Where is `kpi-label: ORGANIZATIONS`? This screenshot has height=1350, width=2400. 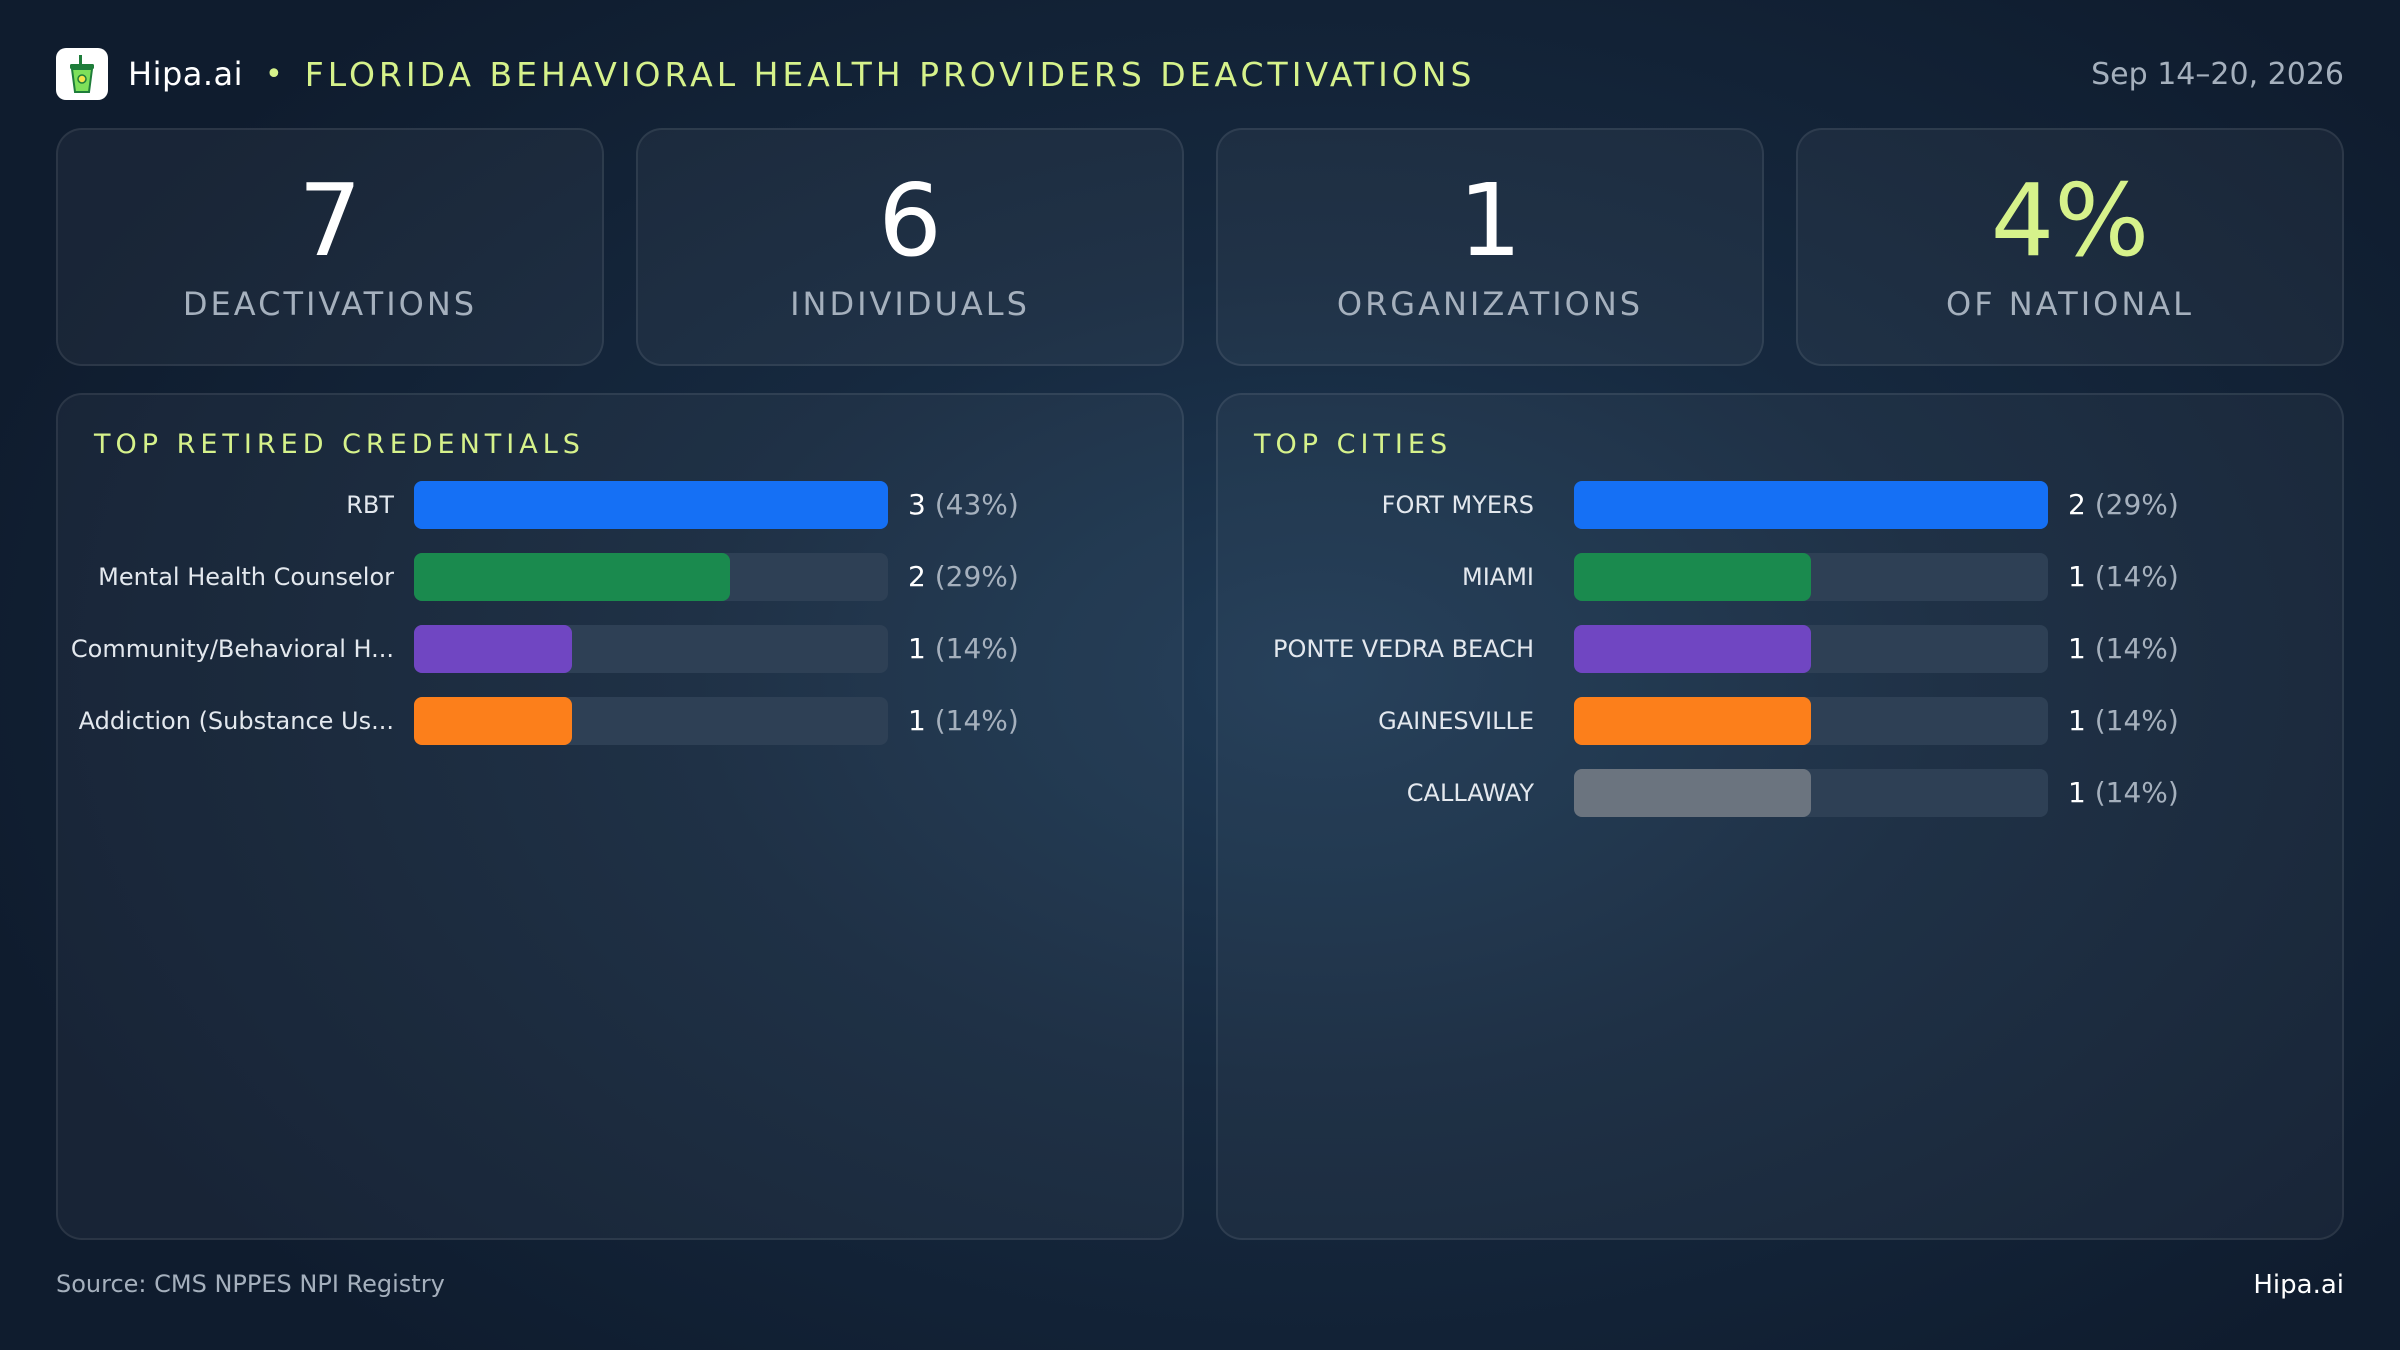
kpi-label: ORGANIZATIONS is located at coordinates (1490, 304).